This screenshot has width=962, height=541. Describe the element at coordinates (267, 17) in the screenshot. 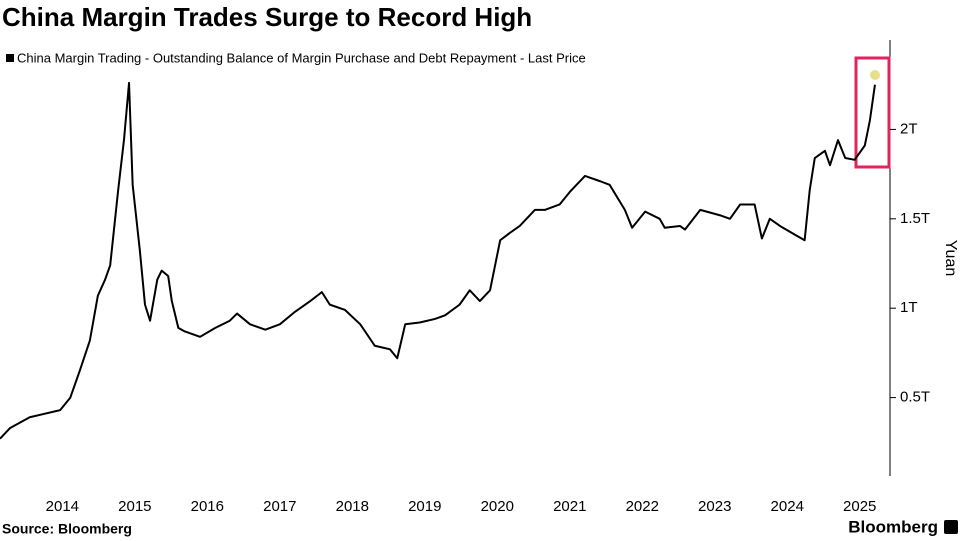

I see `chart-title: China Margin Trades Surge to Record High` at that location.